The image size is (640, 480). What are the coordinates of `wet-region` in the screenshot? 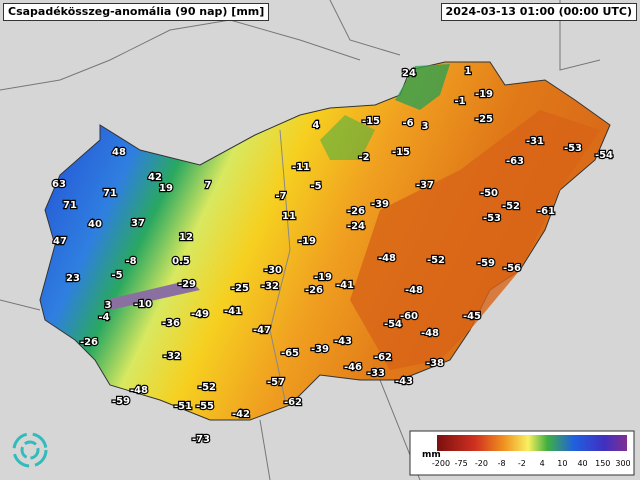 It's located at (422, 87).